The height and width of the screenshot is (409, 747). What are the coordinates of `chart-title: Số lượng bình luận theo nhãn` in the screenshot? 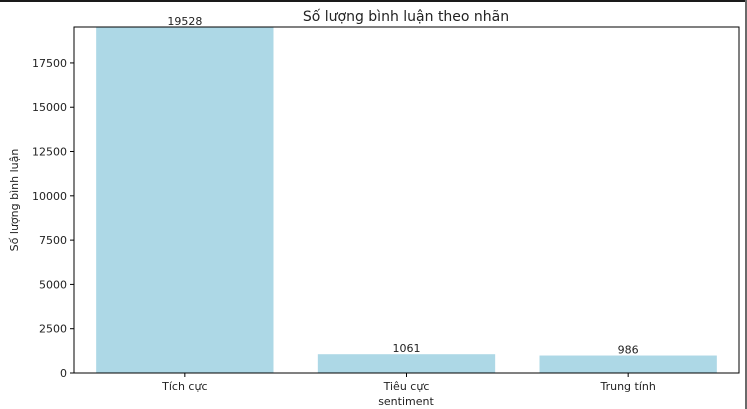 It's located at (406, 16).